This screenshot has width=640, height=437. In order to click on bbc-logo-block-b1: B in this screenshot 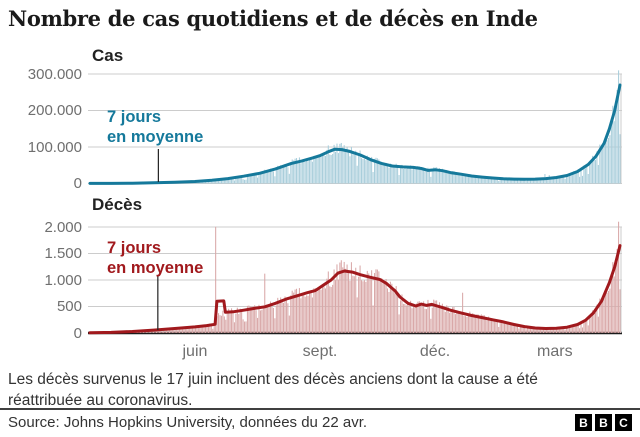, I will do `click(583, 422)`.